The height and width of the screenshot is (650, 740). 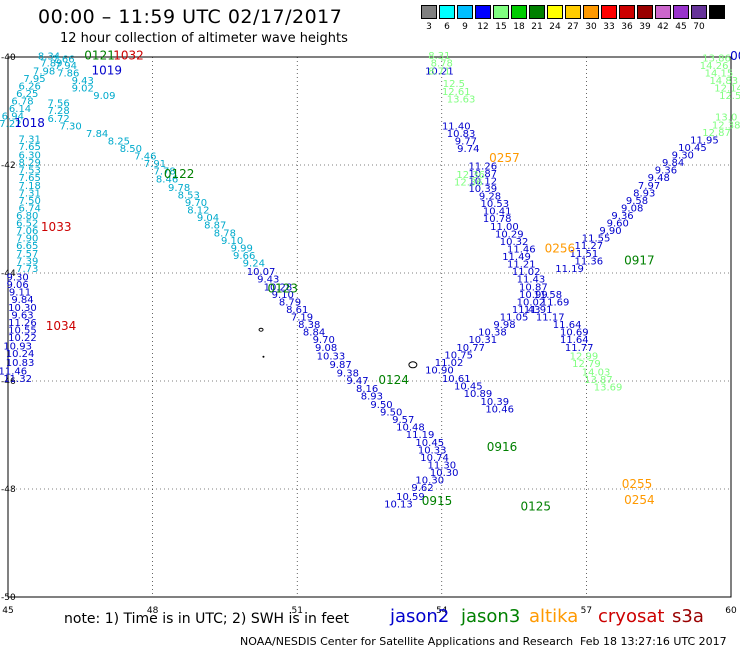 What do you see at coordinates (456, 92) in the screenshot?
I see `wave-height-value: 12.61` at bounding box center [456, 92].